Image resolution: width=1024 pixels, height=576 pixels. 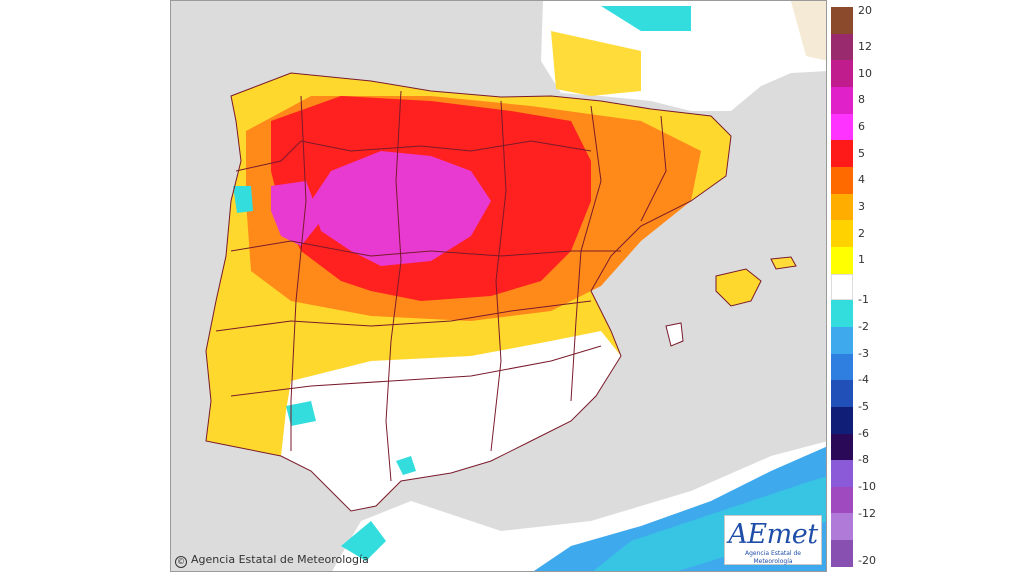 What do you see at coordinates (863, 326) in the screenshot?
I see `legend-label: -2` at bounding box center [863, 326].